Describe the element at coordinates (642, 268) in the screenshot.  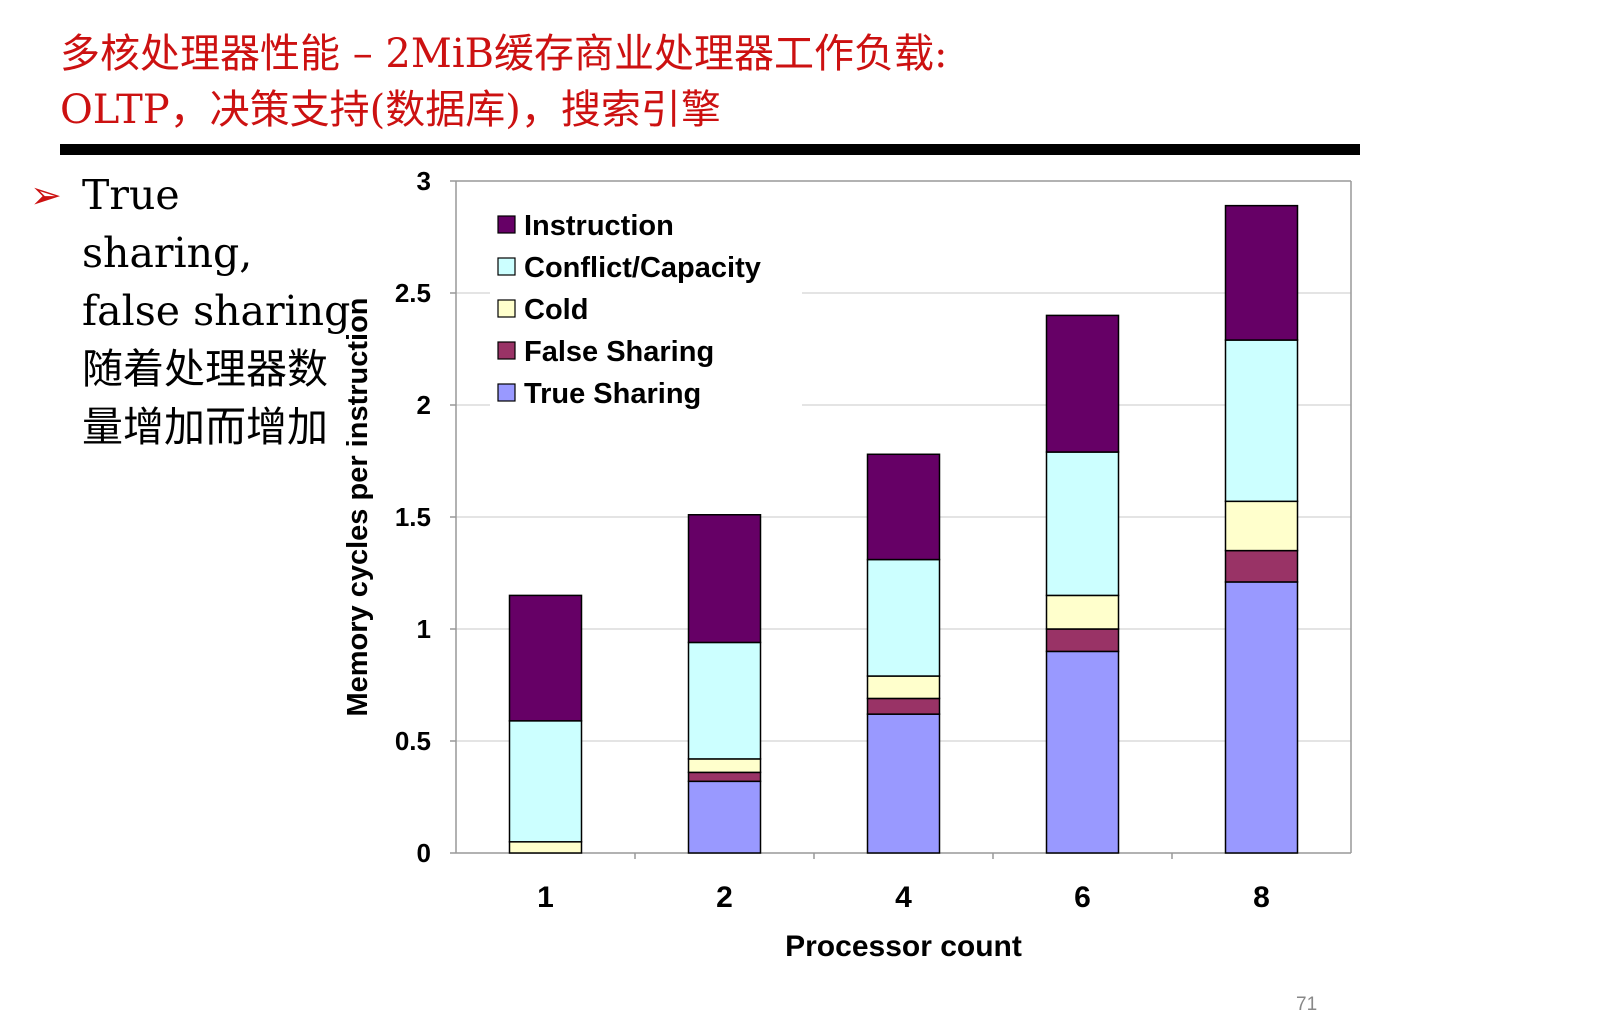
I see `legend-label: Conflict/Capacity` at that location.